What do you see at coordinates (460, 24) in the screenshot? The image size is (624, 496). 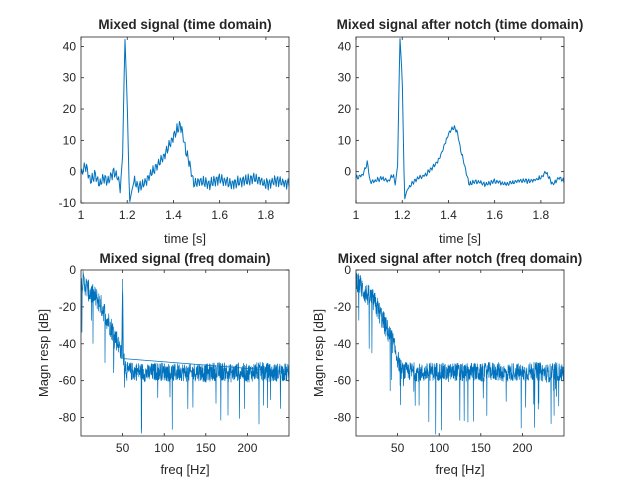 I see `chart-title: Mixed signal after notch (time domain)` at bounding box center [460, 24].